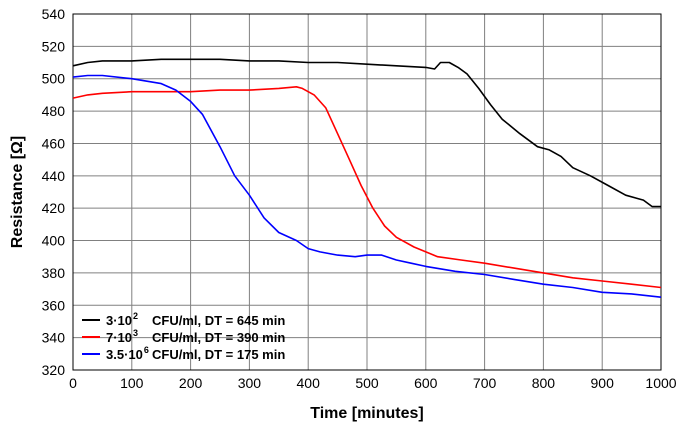 The height and width of the screenshot is (428, 678). Describe the element at coordinates (426, 383) in the screenshot. I see `x-tick-label: 600` at that location.